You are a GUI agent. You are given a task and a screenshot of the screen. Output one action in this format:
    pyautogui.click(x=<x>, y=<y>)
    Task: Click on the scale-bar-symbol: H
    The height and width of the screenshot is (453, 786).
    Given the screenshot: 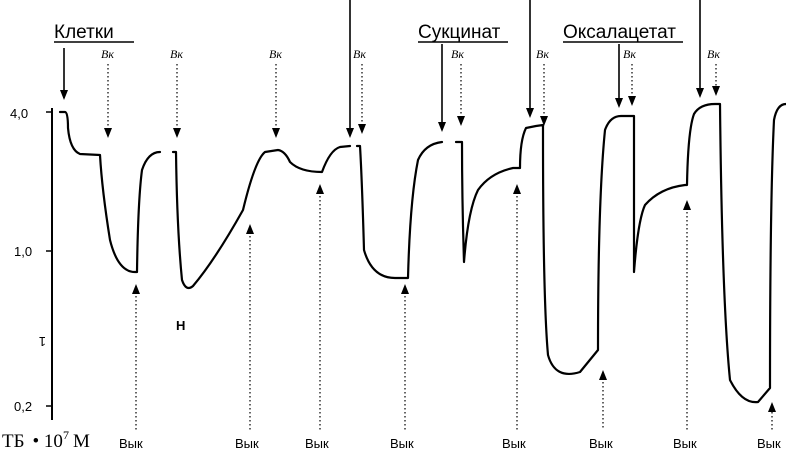 What is the action you would take?
    pyautogui.click(x=180, y=325)
    